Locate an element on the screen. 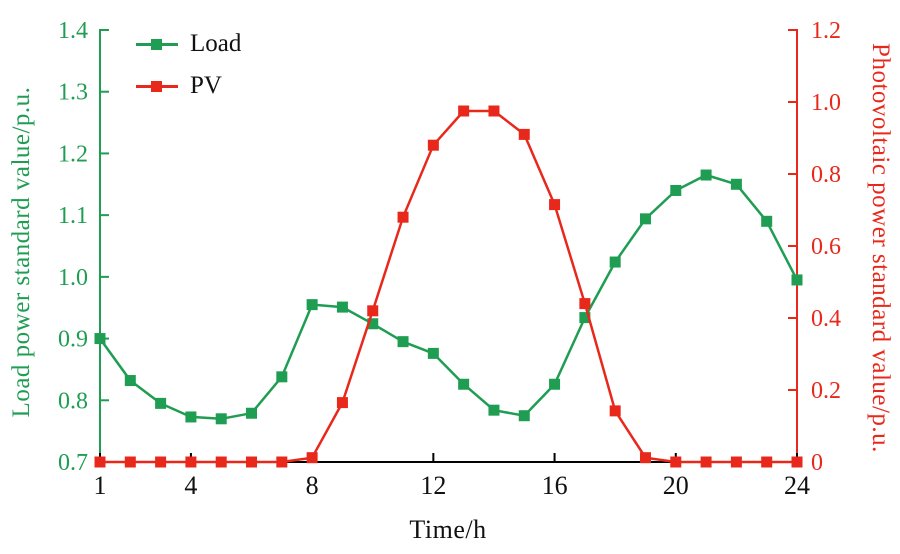  legend-item-load: Load is located at coordinates (188, 44).